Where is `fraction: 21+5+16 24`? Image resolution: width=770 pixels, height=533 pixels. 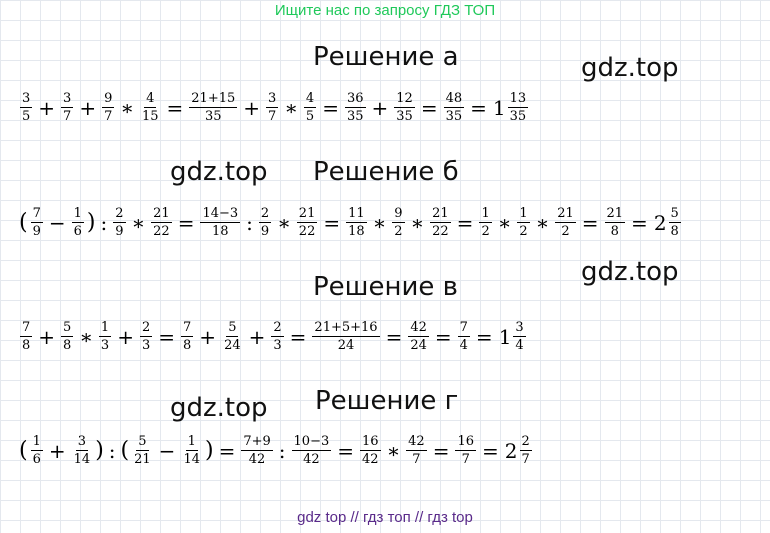 fraction: 21+5+16 24 is located at coordinates (346, 336).